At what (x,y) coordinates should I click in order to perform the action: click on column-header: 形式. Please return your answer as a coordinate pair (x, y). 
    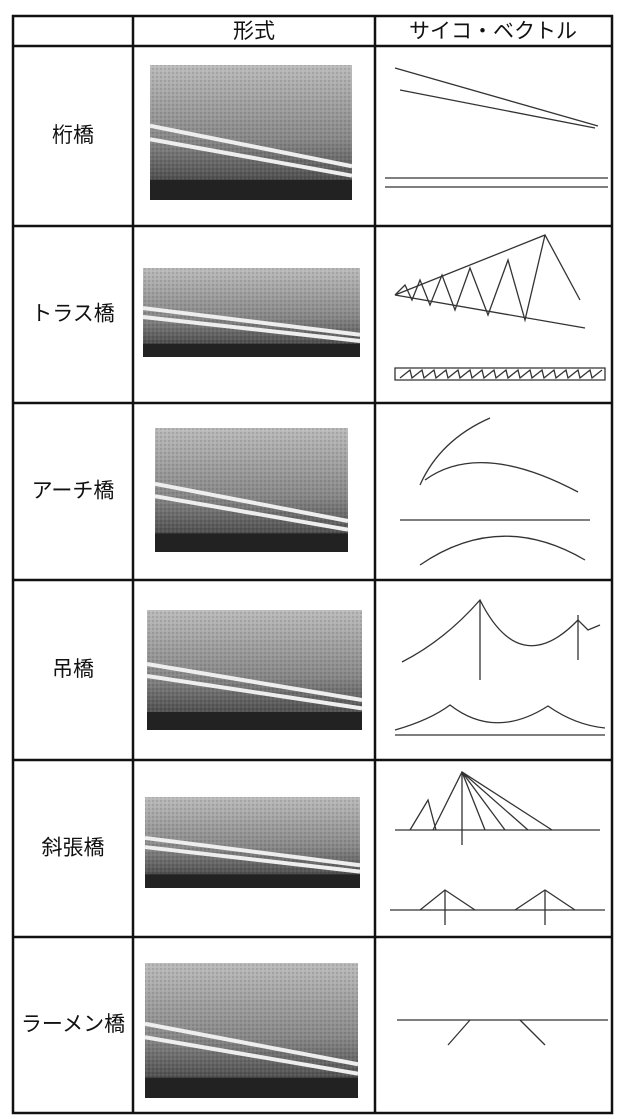
    Looking at the image, I should click on (254, 31).